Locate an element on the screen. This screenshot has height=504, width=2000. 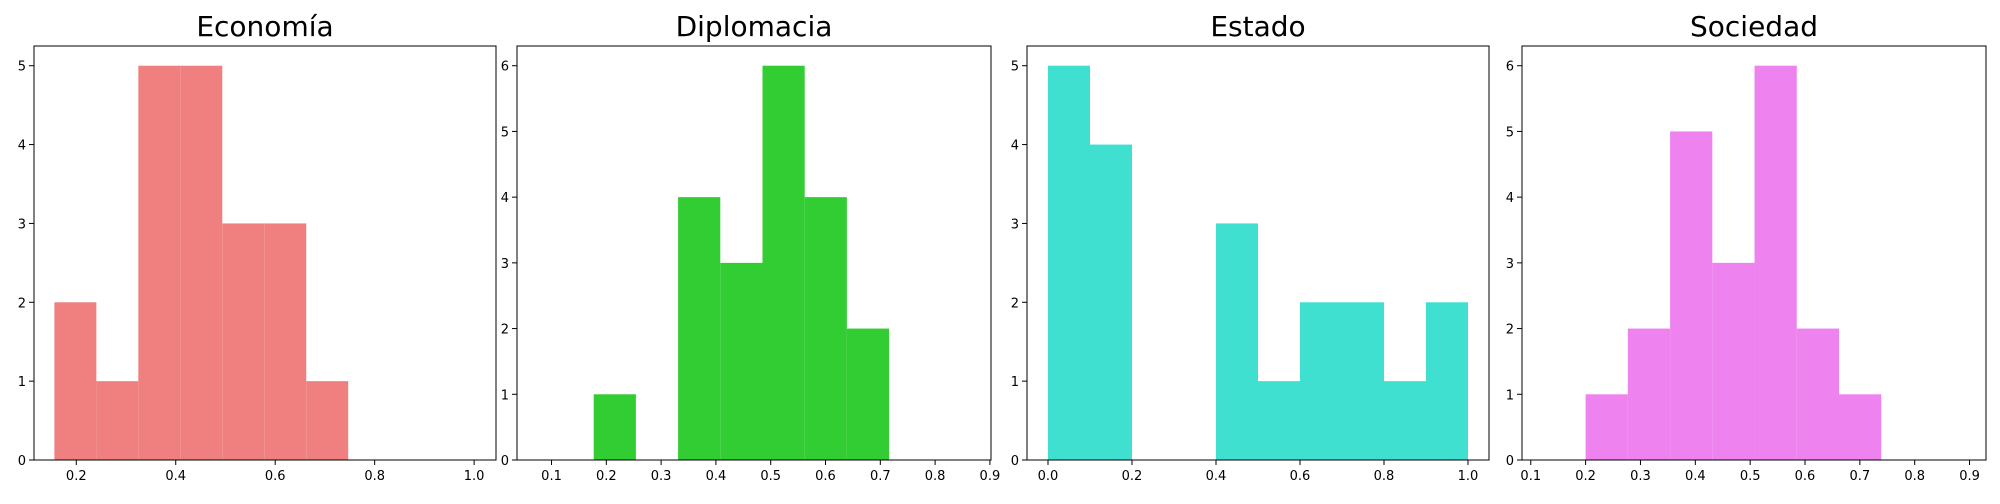
chart-title: Estado is located at coordinates (1257, 26).